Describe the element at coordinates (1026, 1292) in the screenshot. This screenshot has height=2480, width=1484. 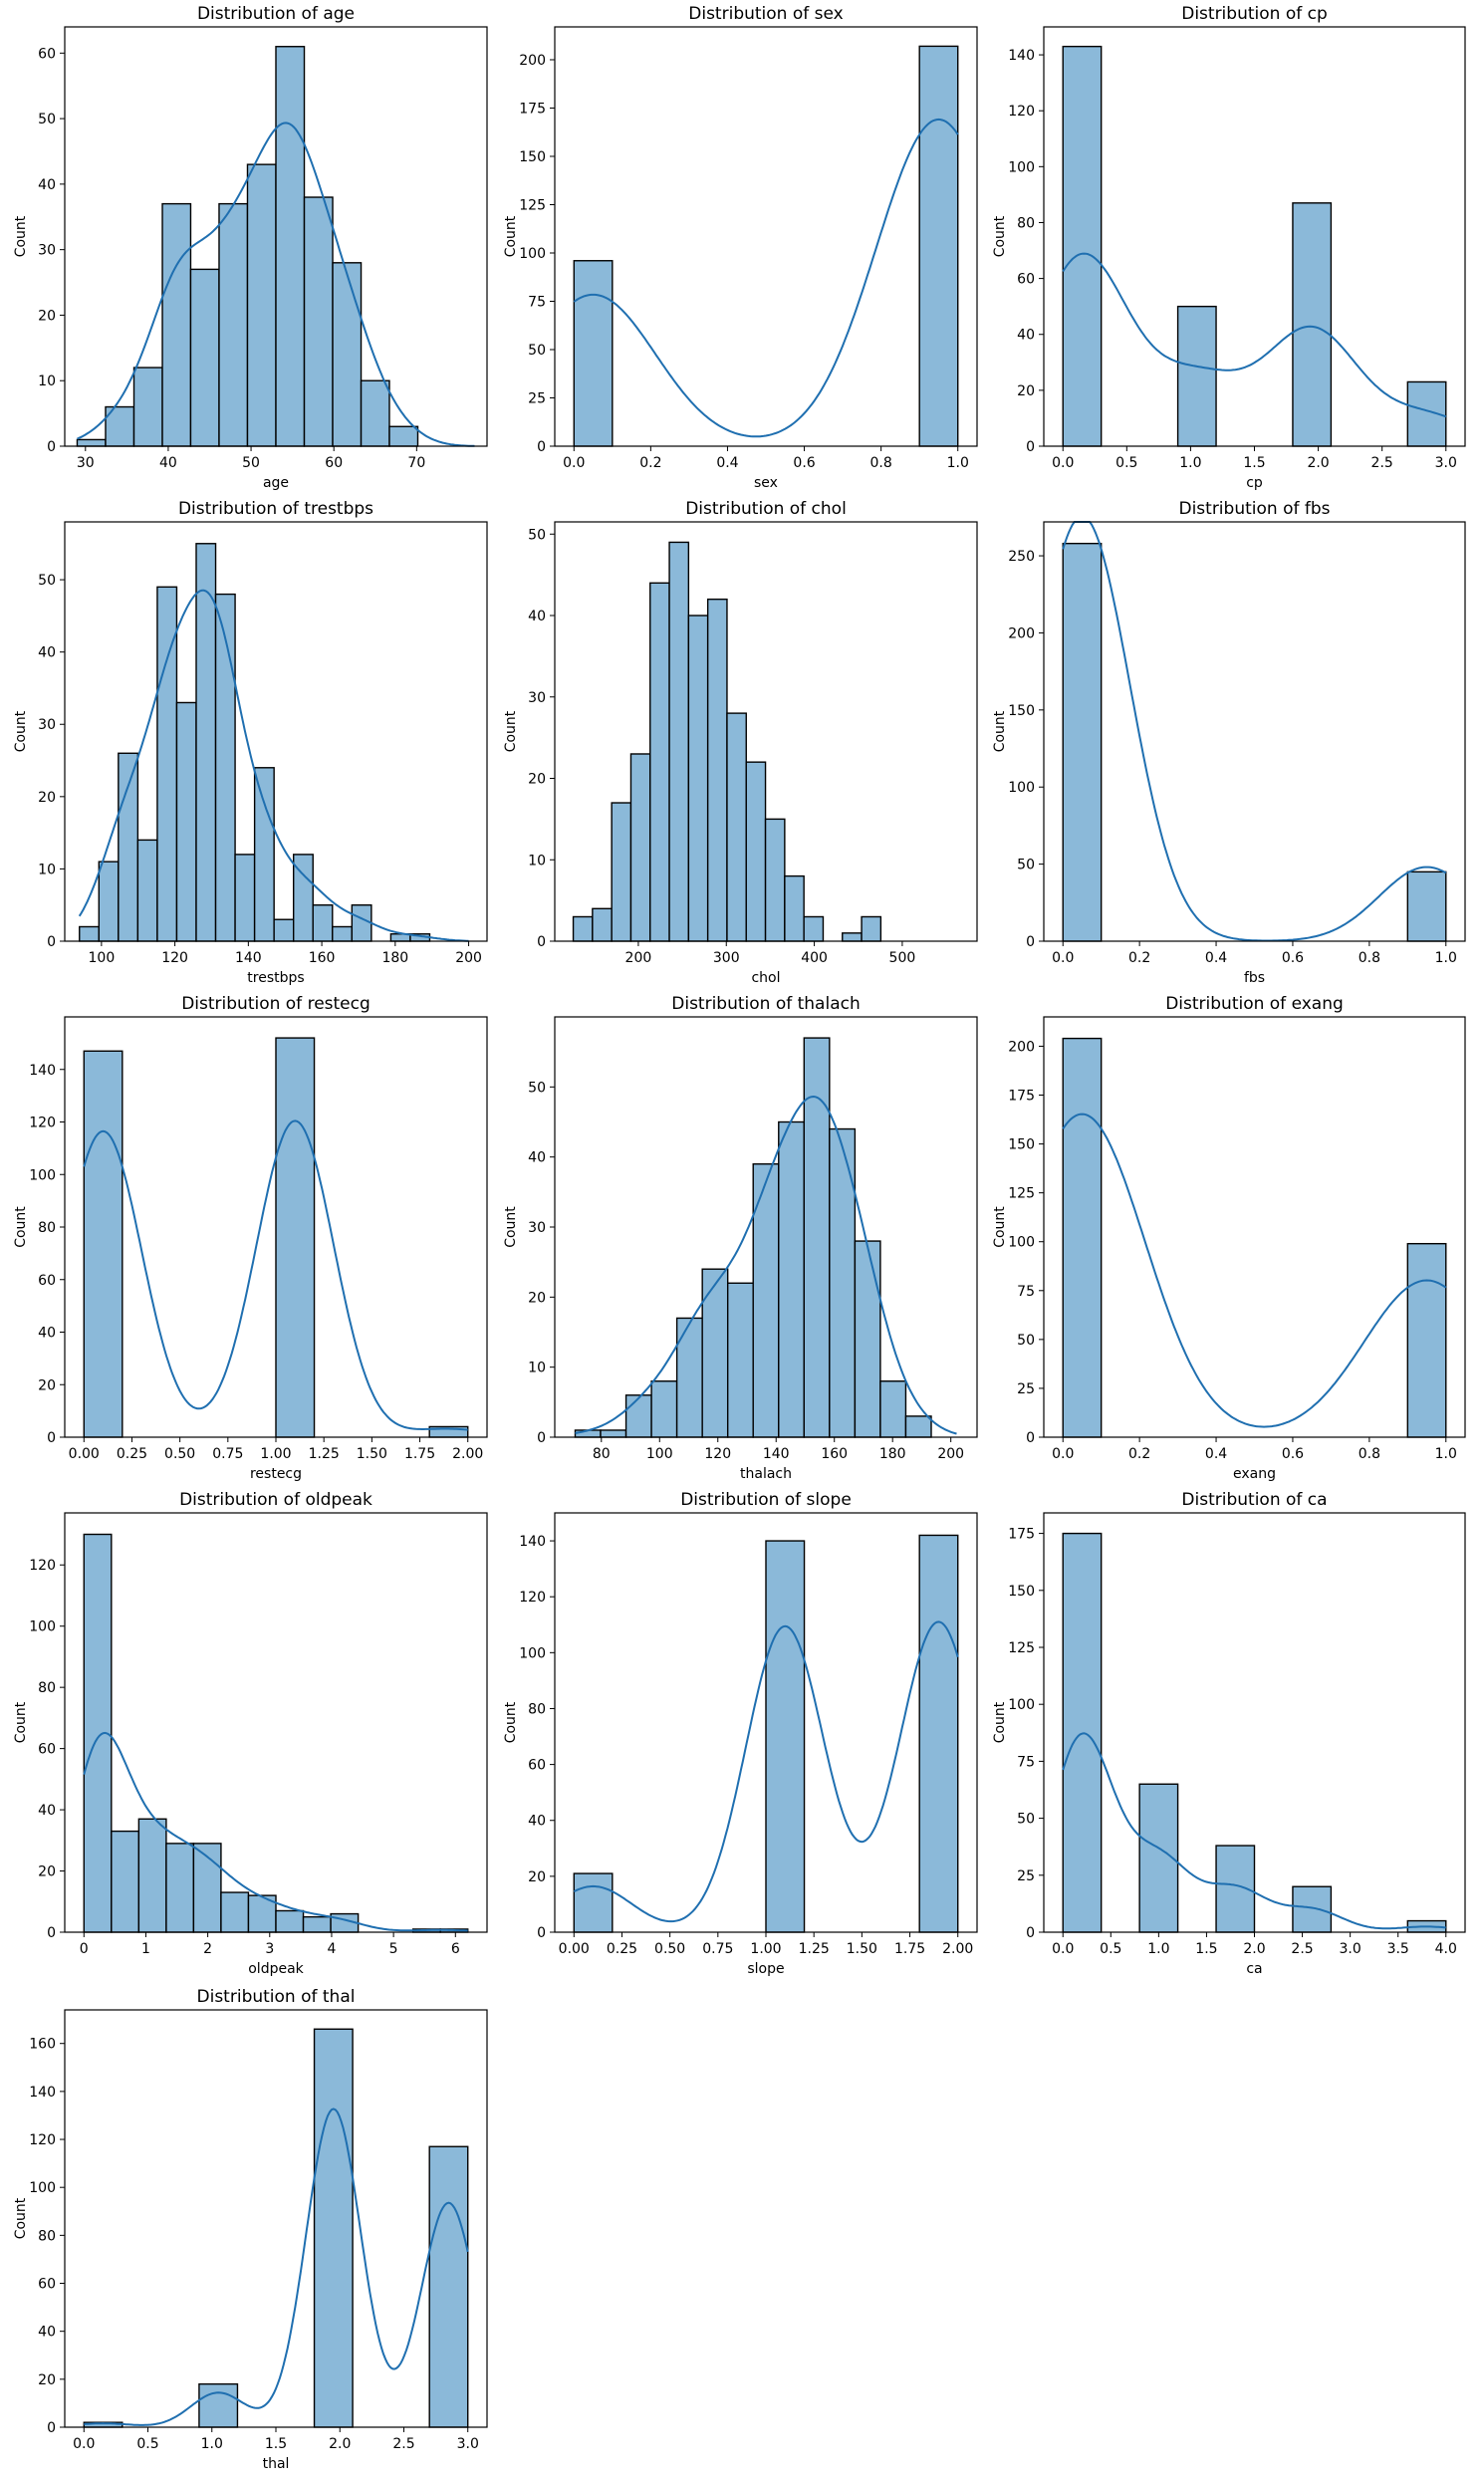
I see `ytick-label-exang-3: 75` at that location.